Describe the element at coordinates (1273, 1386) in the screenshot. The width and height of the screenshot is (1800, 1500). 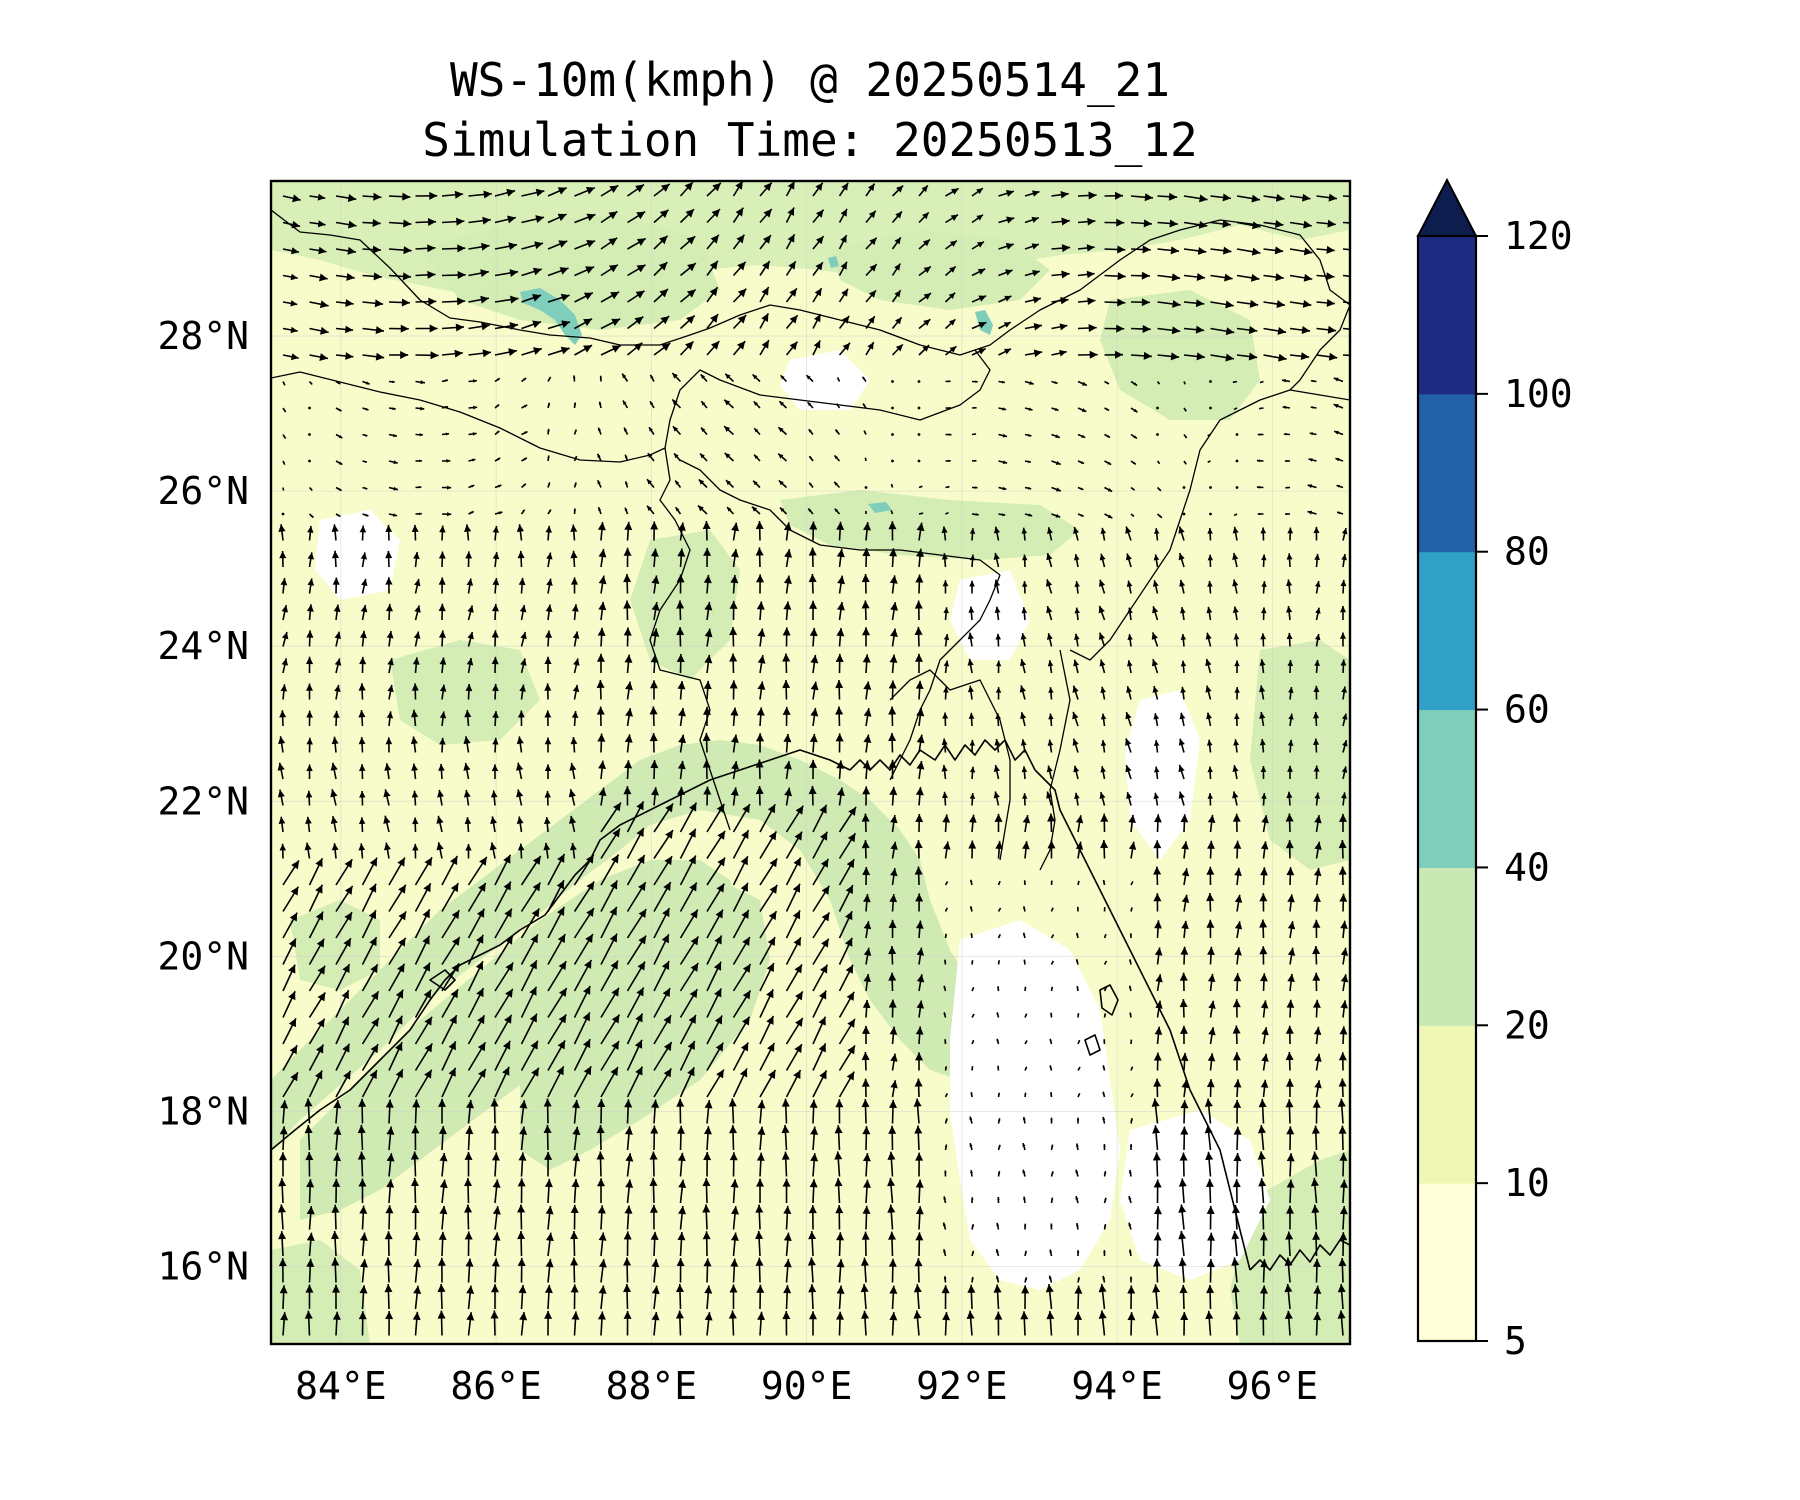
I see `x-tick-label: 96°E` at that location.